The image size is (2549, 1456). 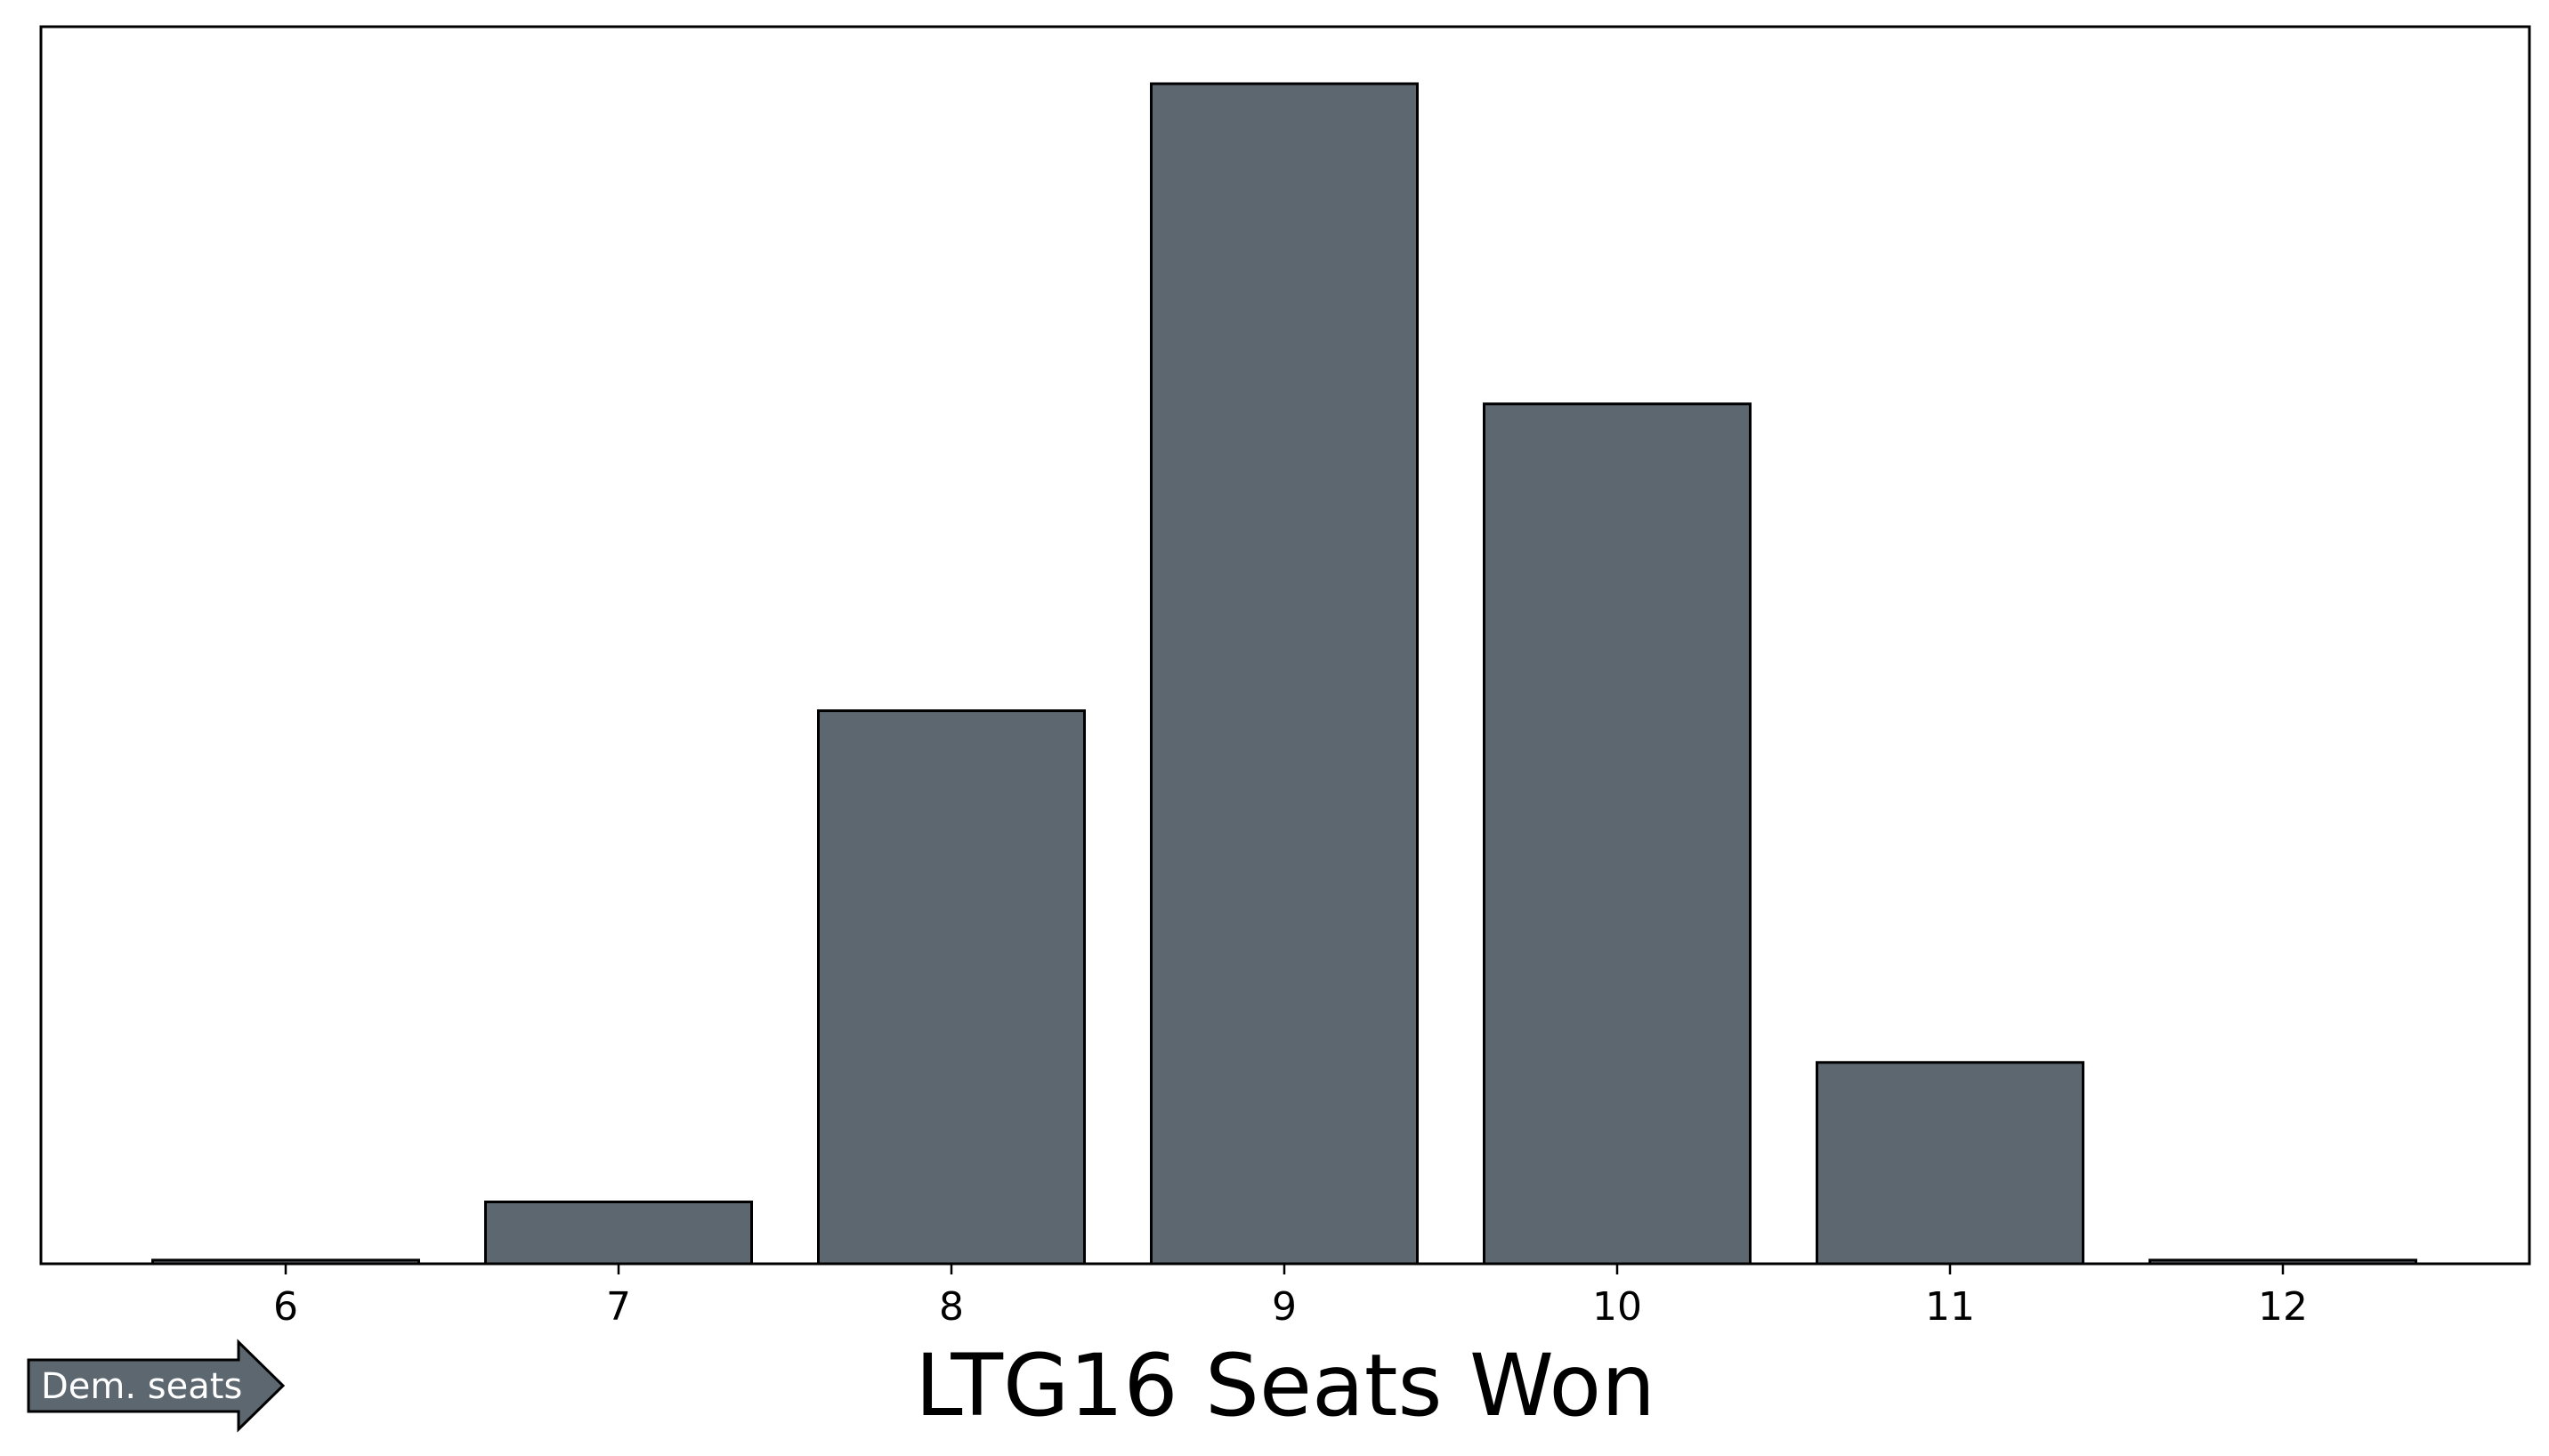 What do you see at coordinates (285, 1307) in the screenshot?
I see `x-tick-label: 6` at bounding box center [285, 1307].